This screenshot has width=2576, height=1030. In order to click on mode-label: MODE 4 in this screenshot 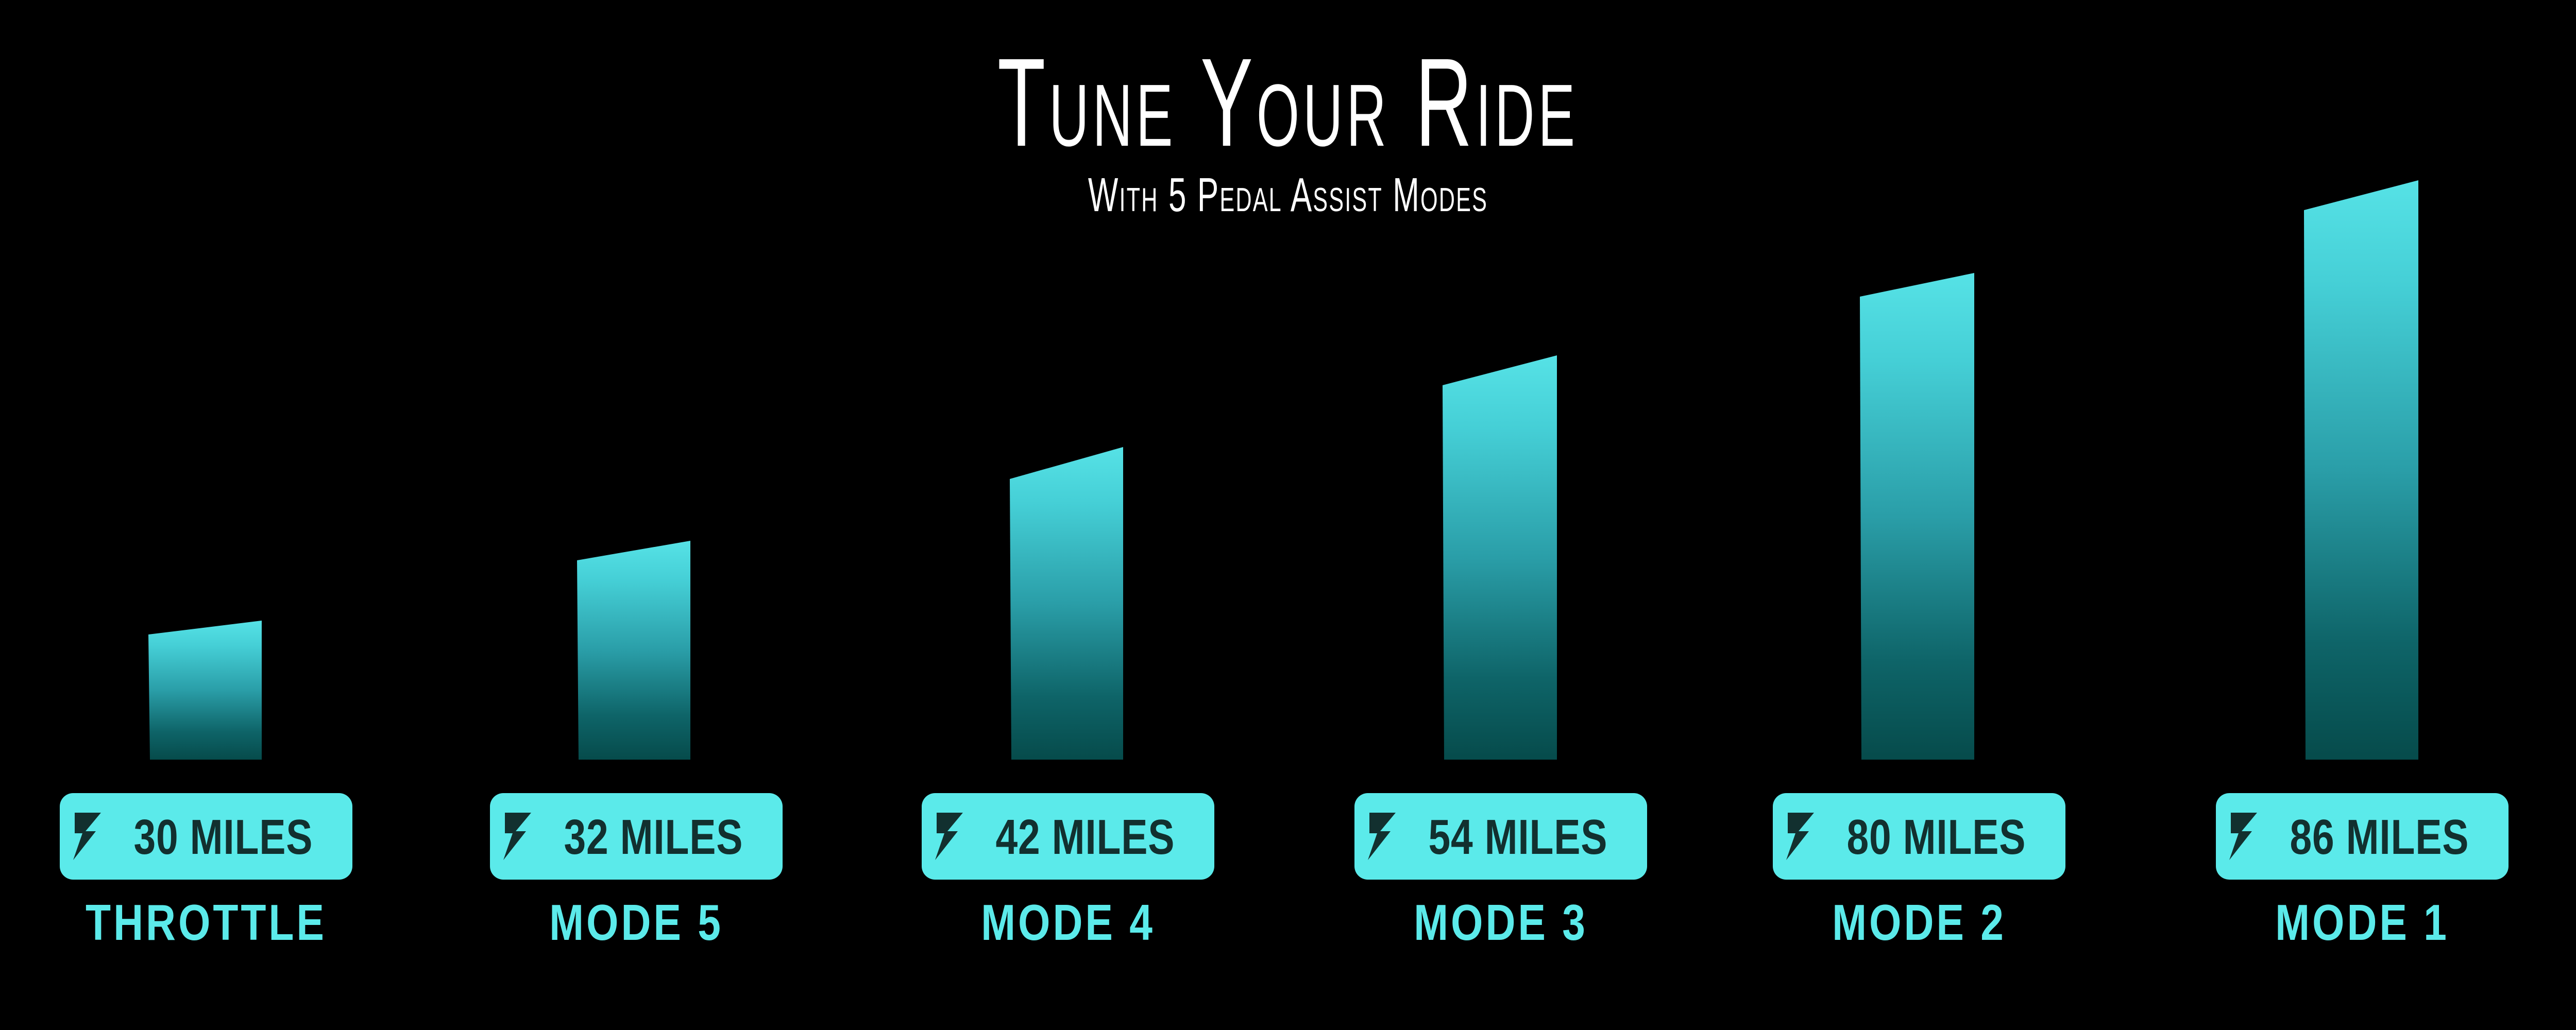, I will do `click(1068, 922)`.